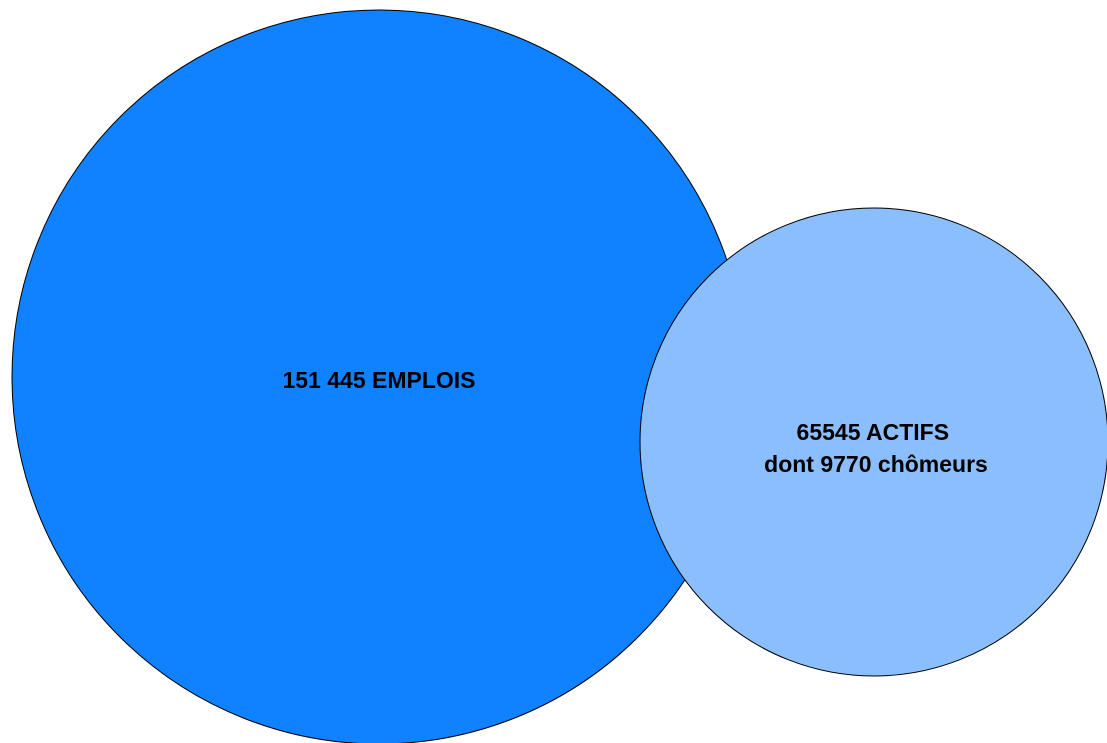 This screenshot has height=743, width=1107. What do you see at coordinates (873, 432) in the screenshot?
I see `actifs-label-line-1: 65545 ACTIFS` at bounding box center [873, 432].